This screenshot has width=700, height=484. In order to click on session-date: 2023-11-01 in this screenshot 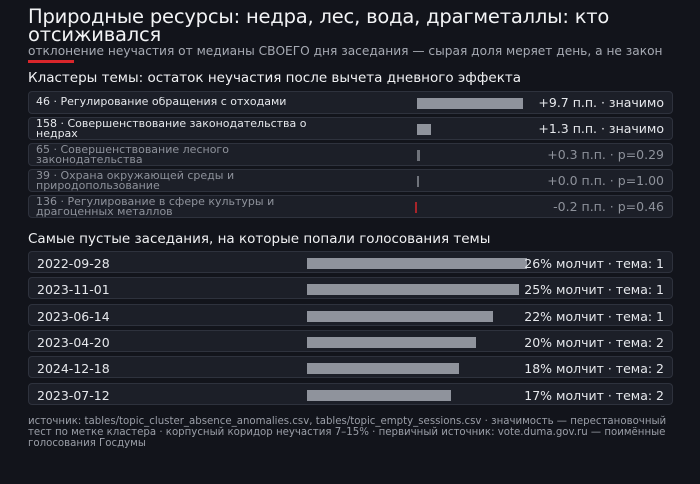, I will do `click(73, 290)`.